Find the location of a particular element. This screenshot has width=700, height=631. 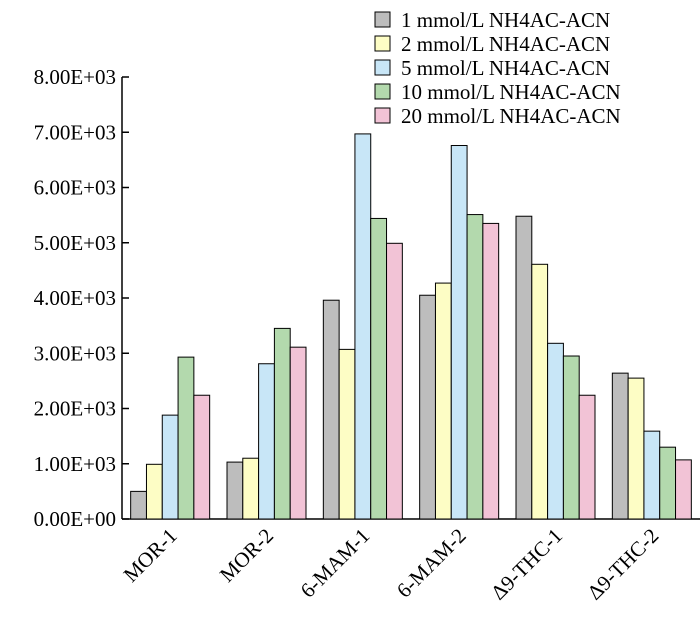

x-tick-labels: MOR-1 MOR-2 6-MAM-1 6-MAM-2 Δ9-THC-1 Δ9-THC-2 is located at coordinates (391, 564).